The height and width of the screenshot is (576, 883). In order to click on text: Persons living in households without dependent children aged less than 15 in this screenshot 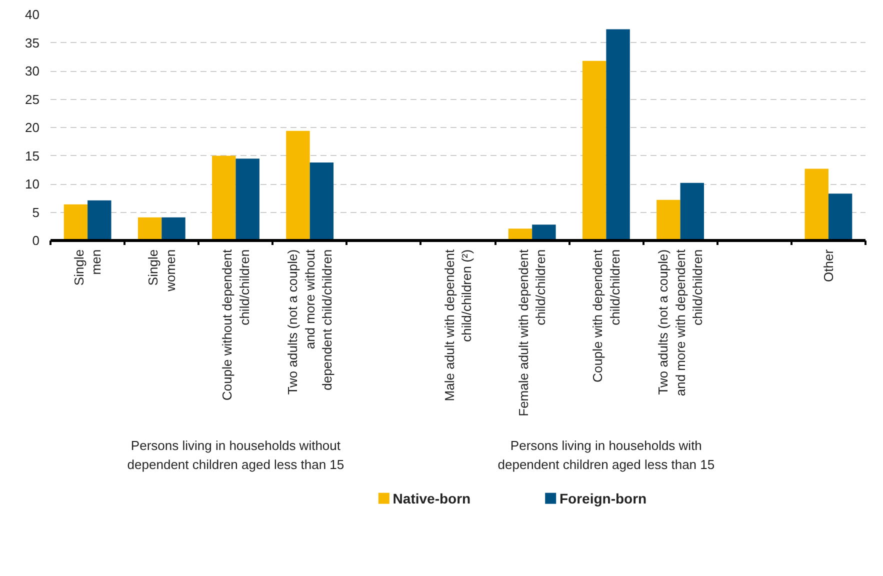, I will do `click(235, 455)`.